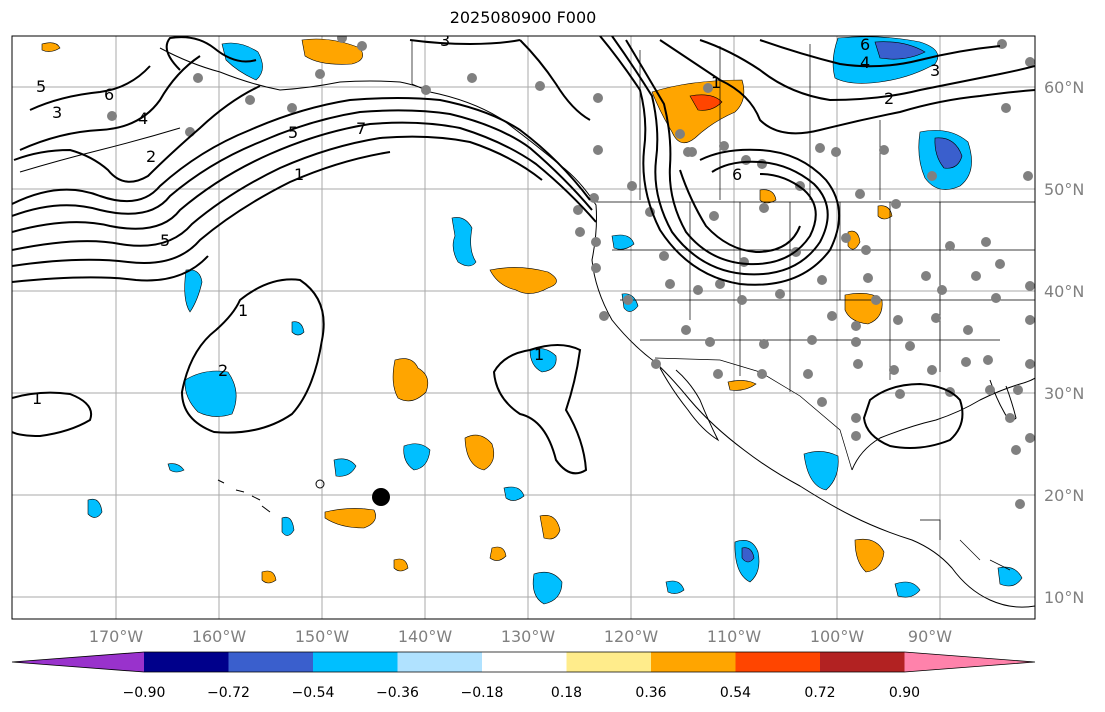  I want to click on anomaly-patch-strong-positive, so click(706, 102).